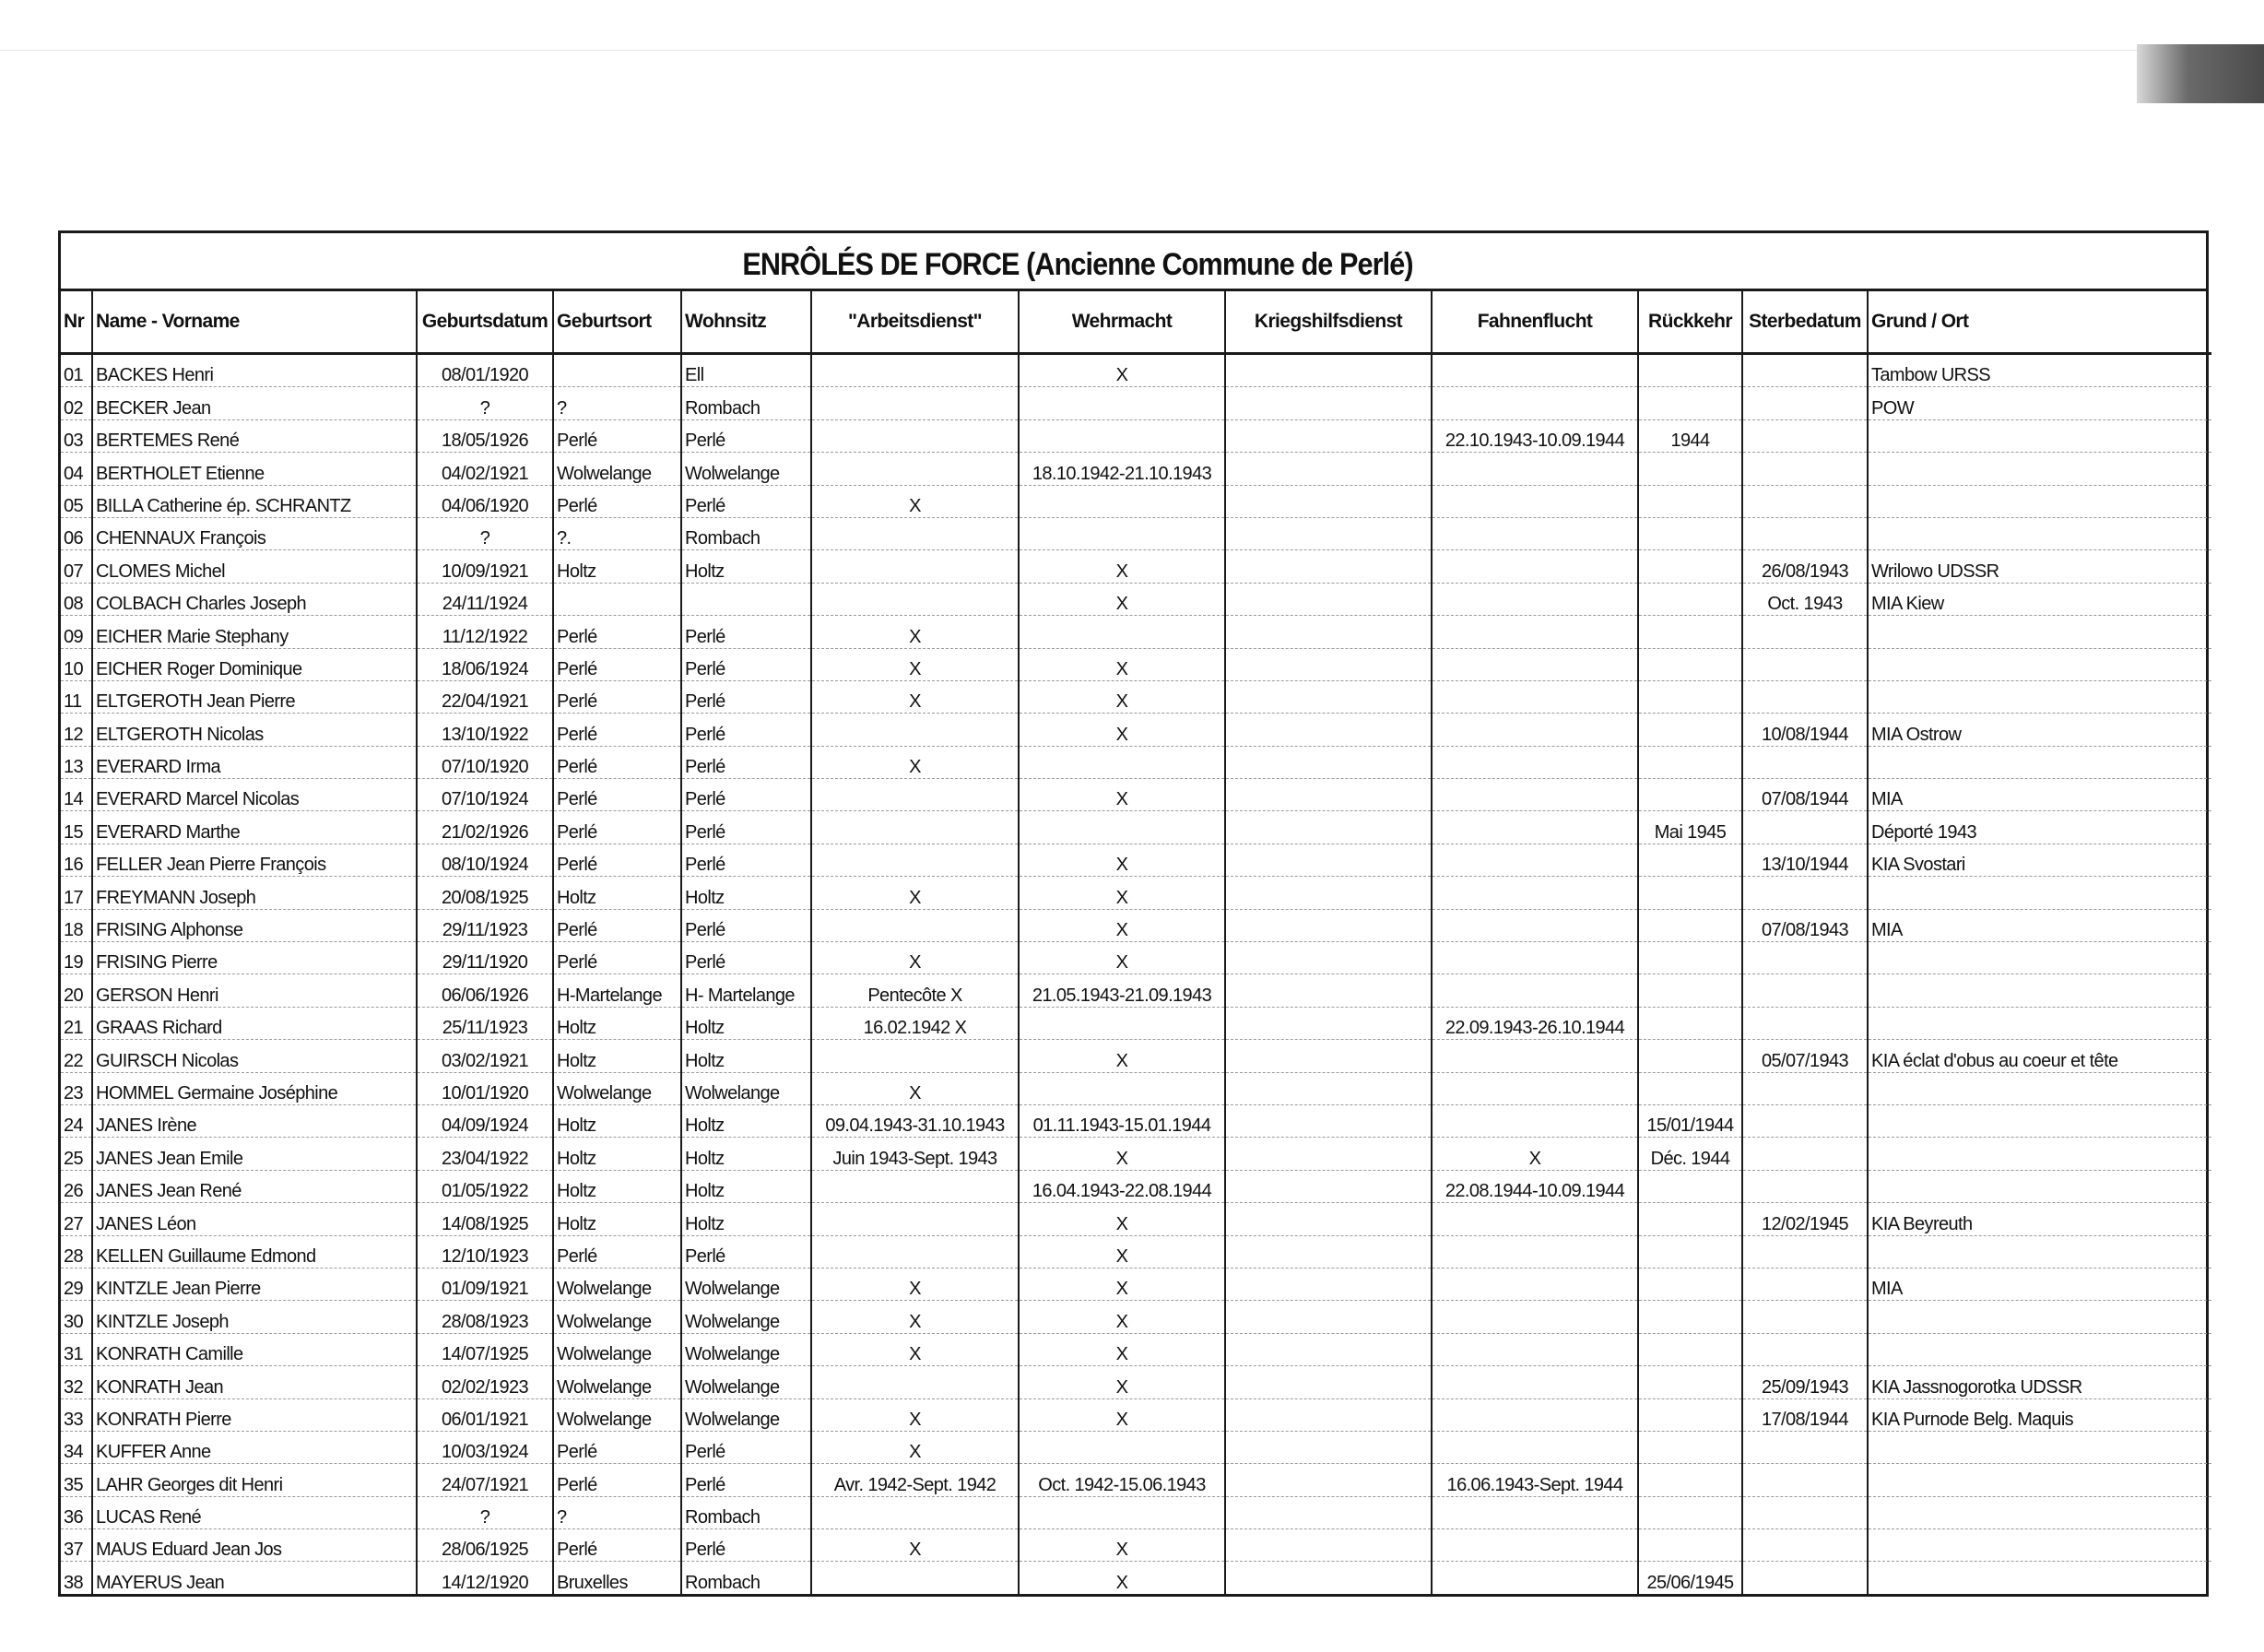  Describe the element at coordinates (485, 697) in the screenshot. I see `cell-geburtsdatum: 22/04/1921` at that location.